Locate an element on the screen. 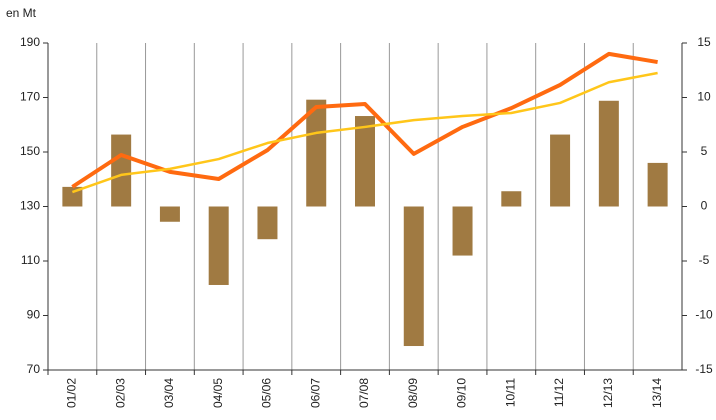 Image resolution: width=716 pixels, height=420 pixels. y2-tick-label: 0 is located at coordinates (704, 206).